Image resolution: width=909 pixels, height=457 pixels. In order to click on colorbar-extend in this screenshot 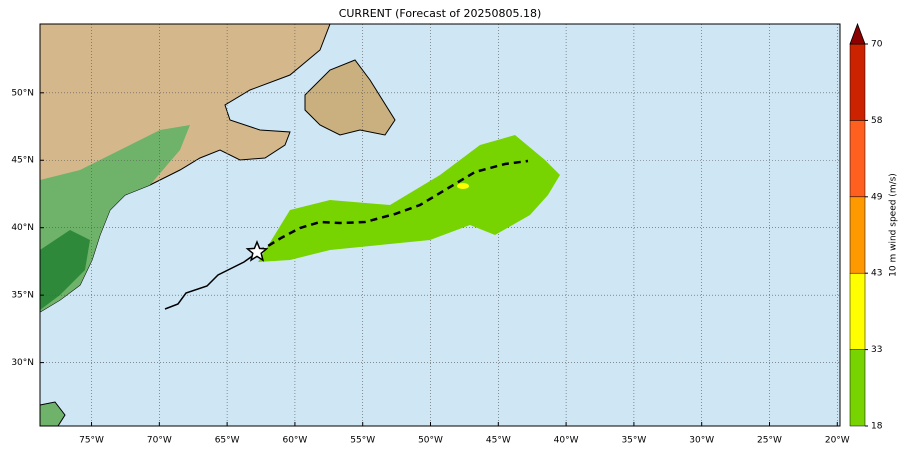, I will do `click(857, 33)`.